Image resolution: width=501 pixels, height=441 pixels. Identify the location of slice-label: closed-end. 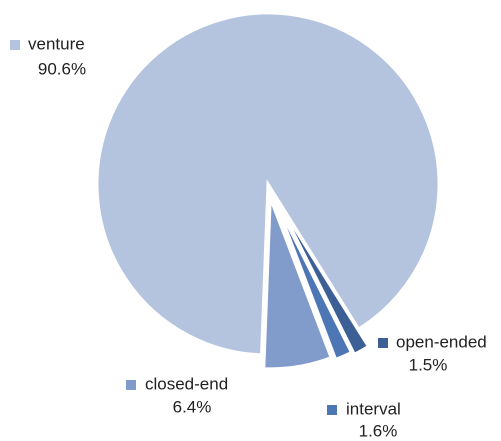
(186, 383).